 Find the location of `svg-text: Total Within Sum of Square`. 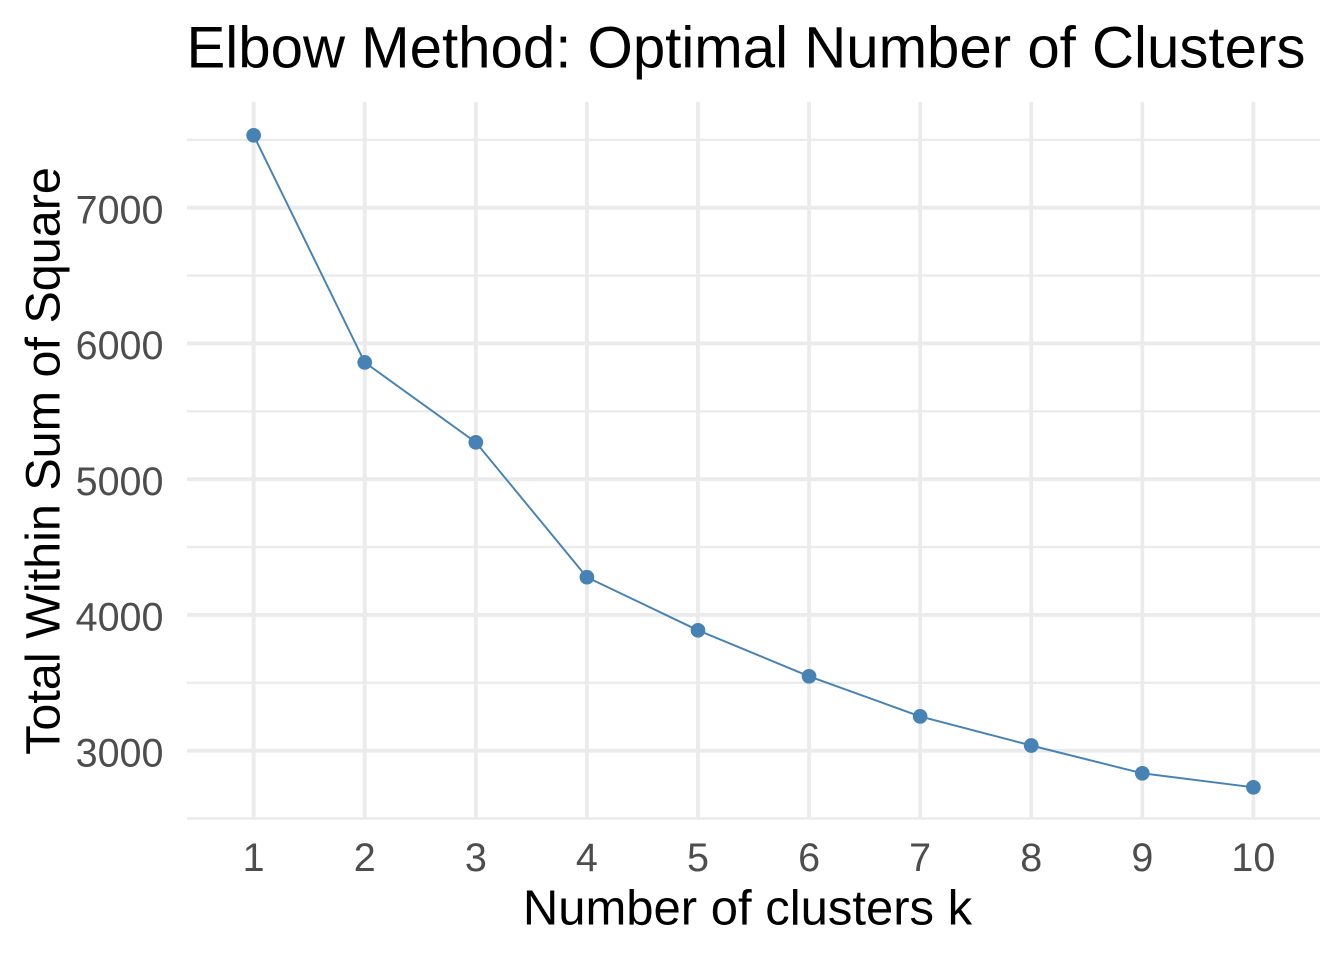

svg-text: Total Within Sum of Square is located at coordinates (44, 461).